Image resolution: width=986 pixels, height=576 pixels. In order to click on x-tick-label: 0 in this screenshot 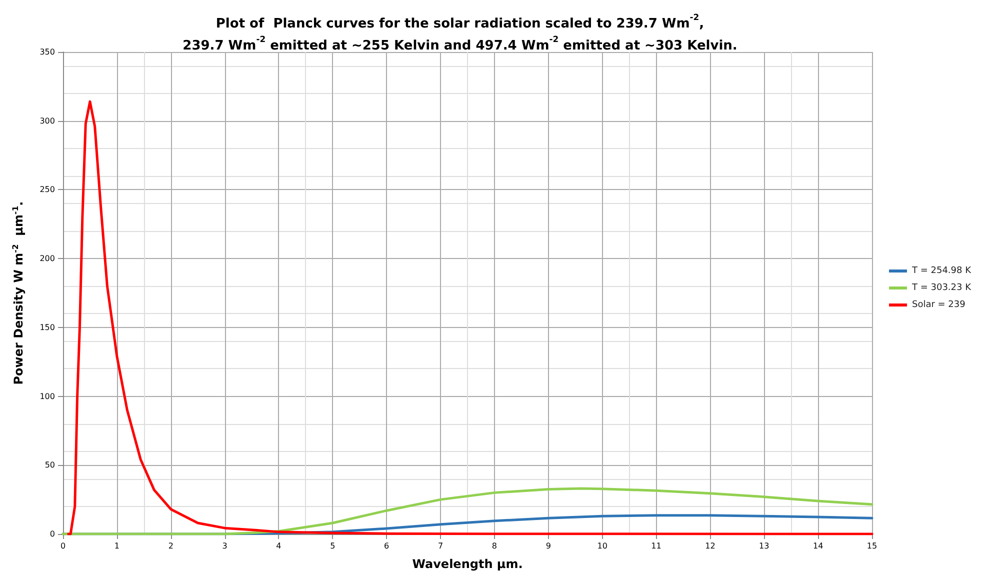, I will do `click(63, 546)`.